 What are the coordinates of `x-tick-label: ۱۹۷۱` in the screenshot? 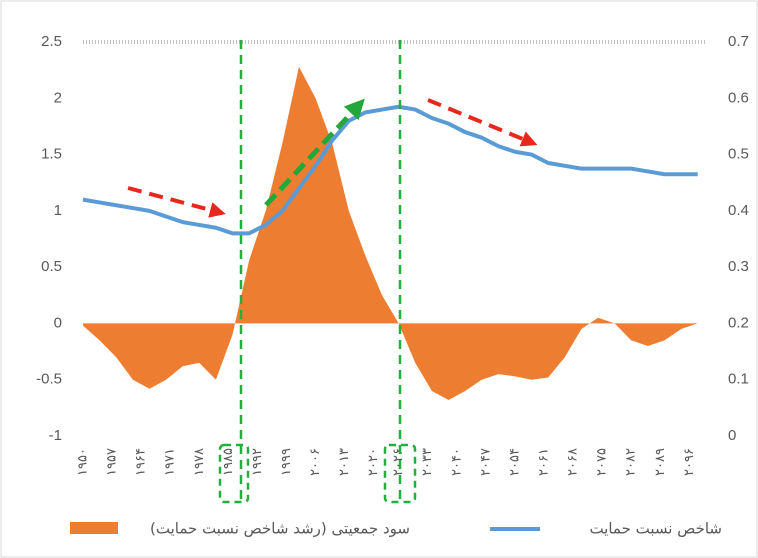 It's located at (170, 462).